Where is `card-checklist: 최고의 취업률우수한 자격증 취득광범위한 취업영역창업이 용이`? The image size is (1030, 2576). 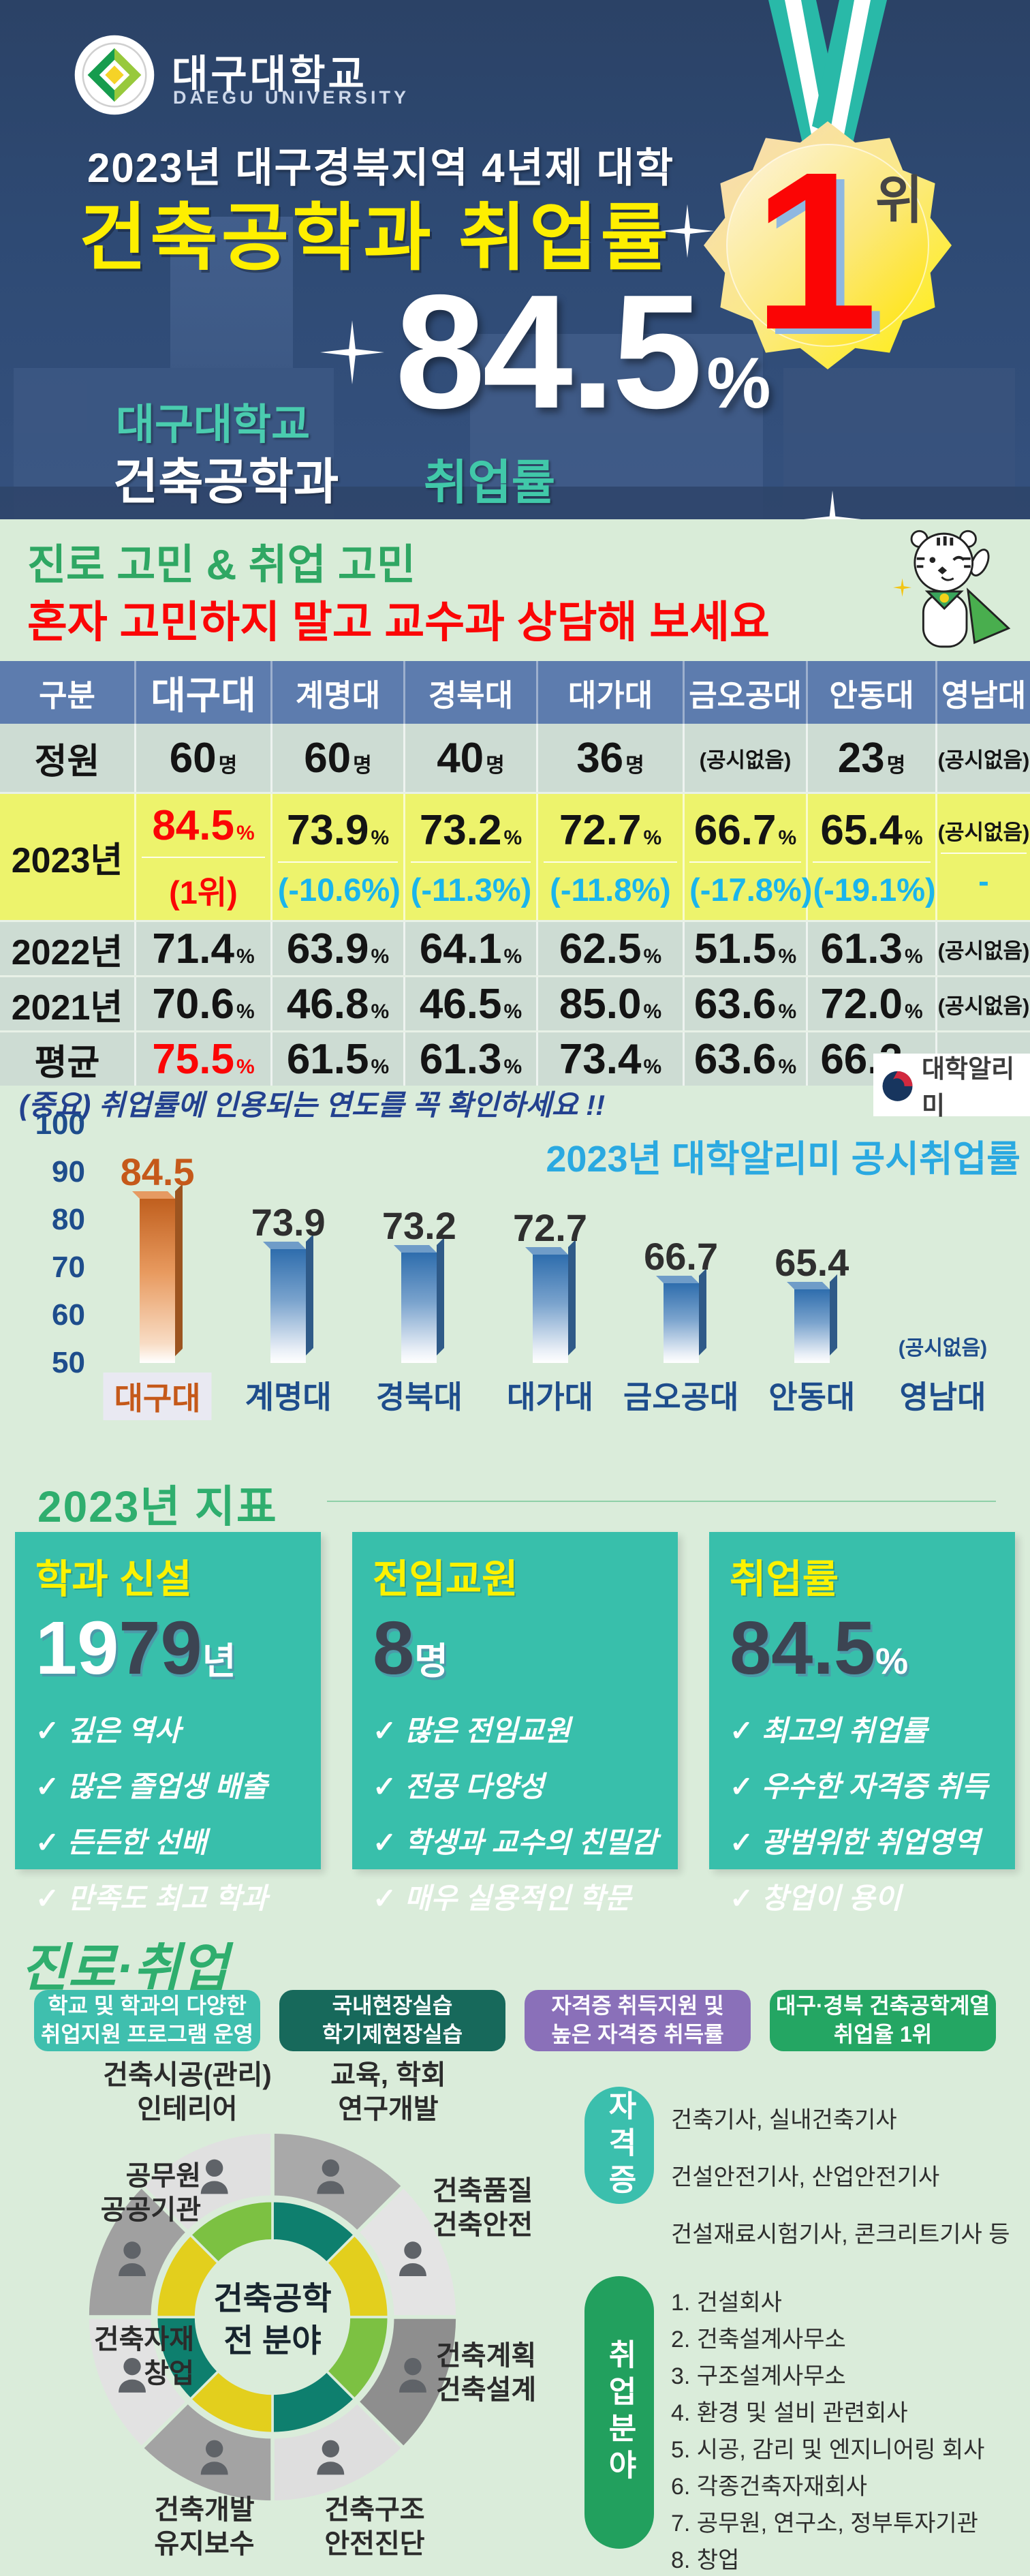 card-checklist: 최고의 취업률우수한 자격증 취득광범위한 취업영역창업이 용이 is located at coordinates (862, 1812).